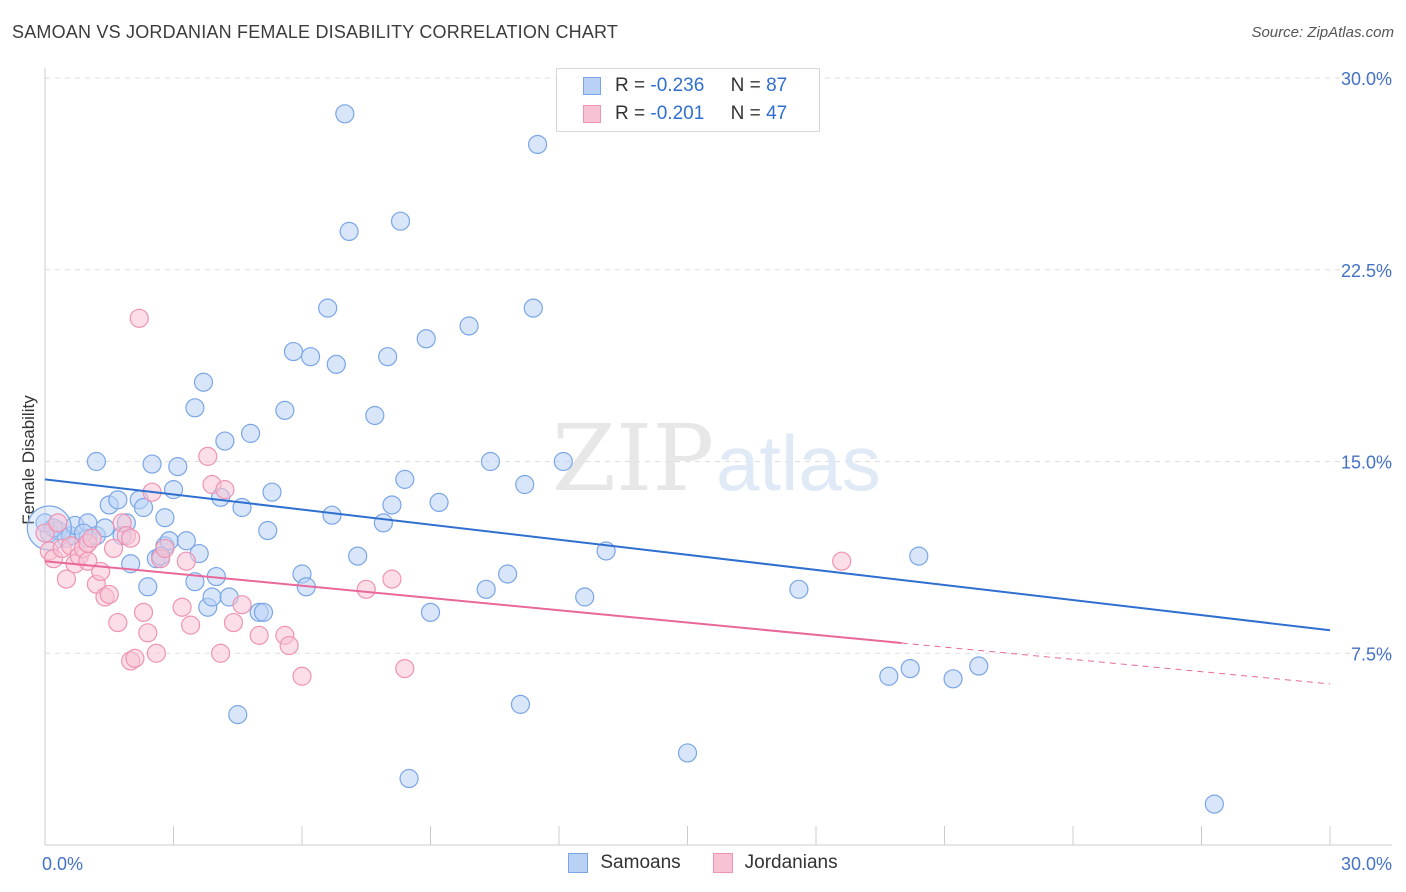  Describe the element at coordinates (703, 863) in the screenshot. I see `series-legend: Samoans Jordanians` at that location.